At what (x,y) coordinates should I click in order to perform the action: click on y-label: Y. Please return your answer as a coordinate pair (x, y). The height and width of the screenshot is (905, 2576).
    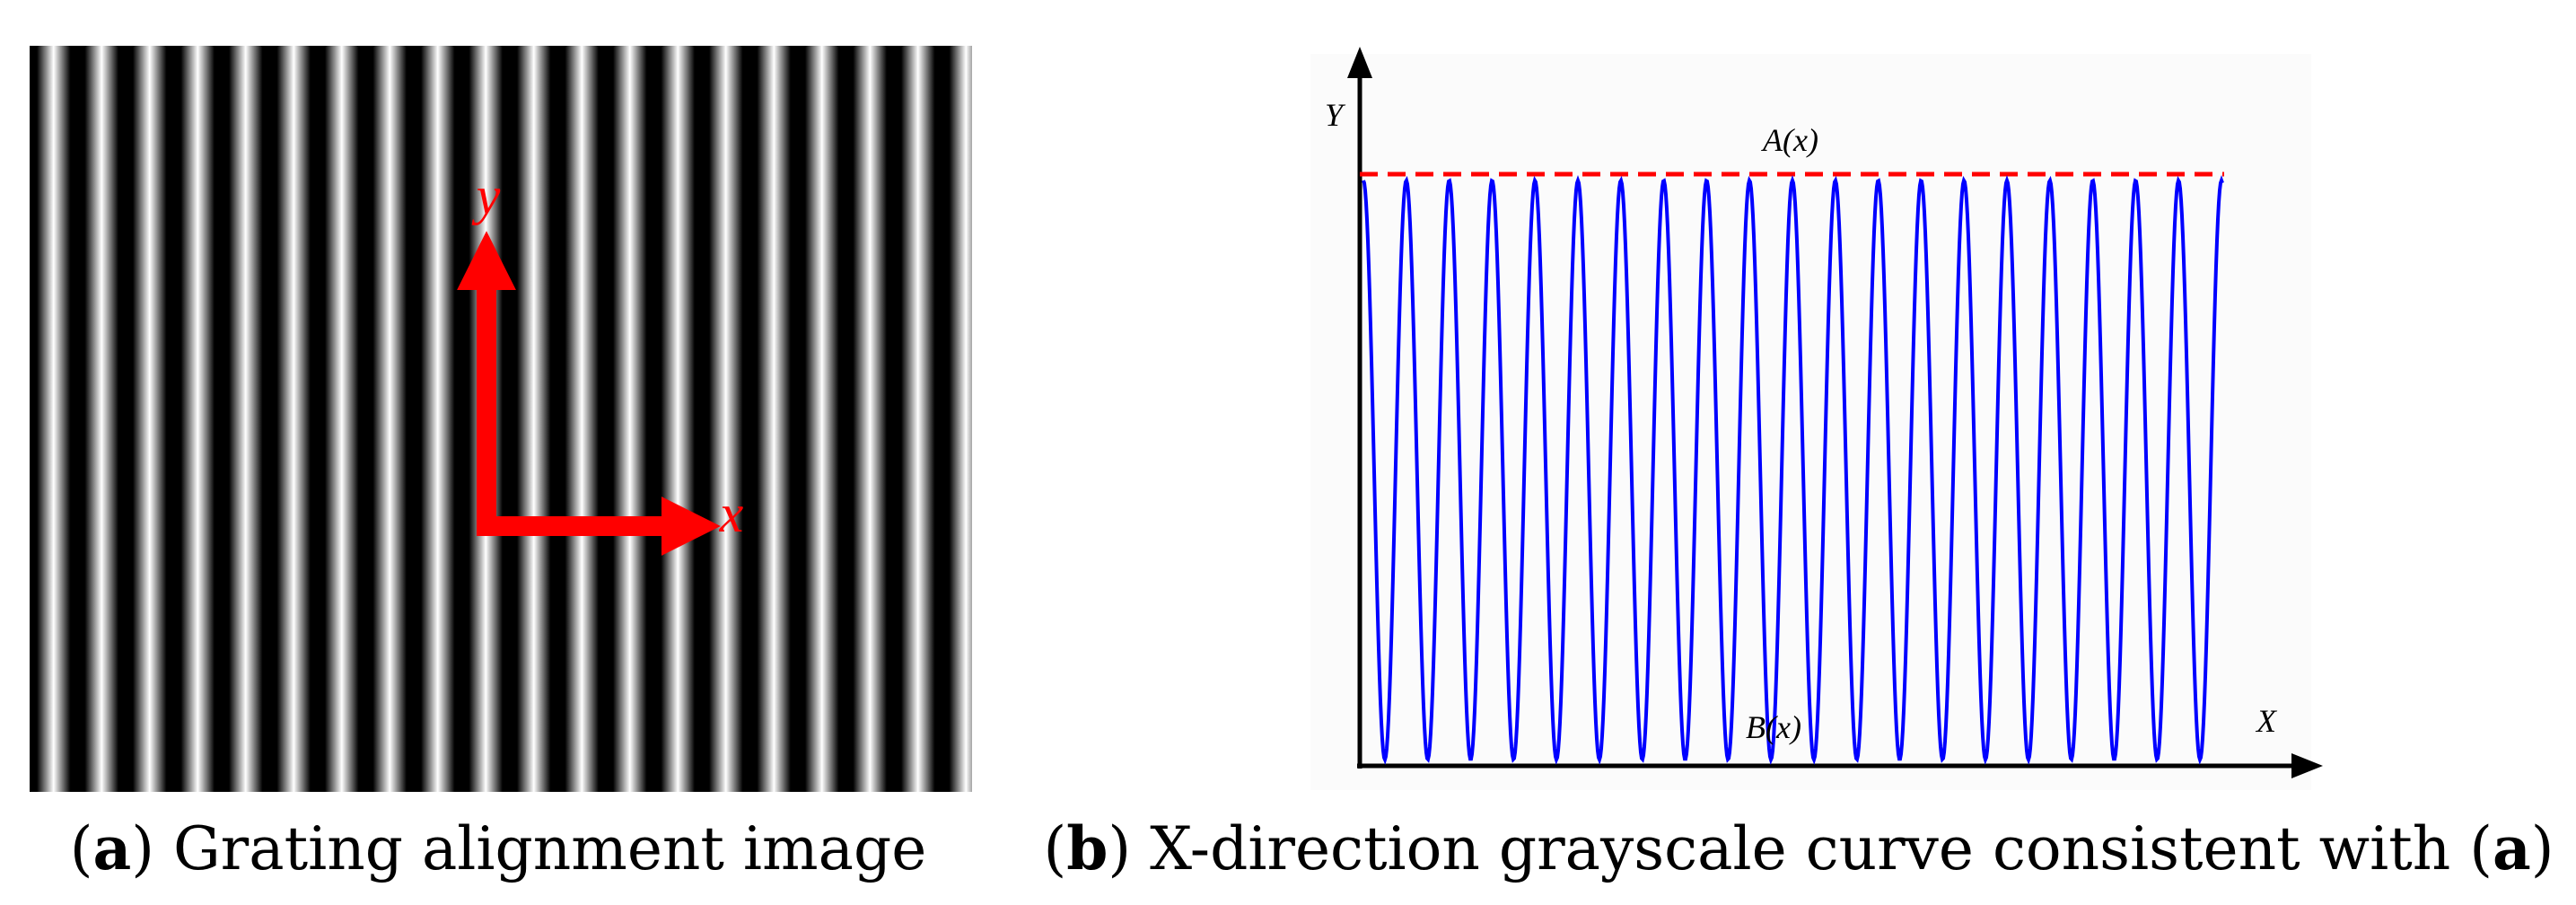
    Looking at the image, I should click on (1335, 115).